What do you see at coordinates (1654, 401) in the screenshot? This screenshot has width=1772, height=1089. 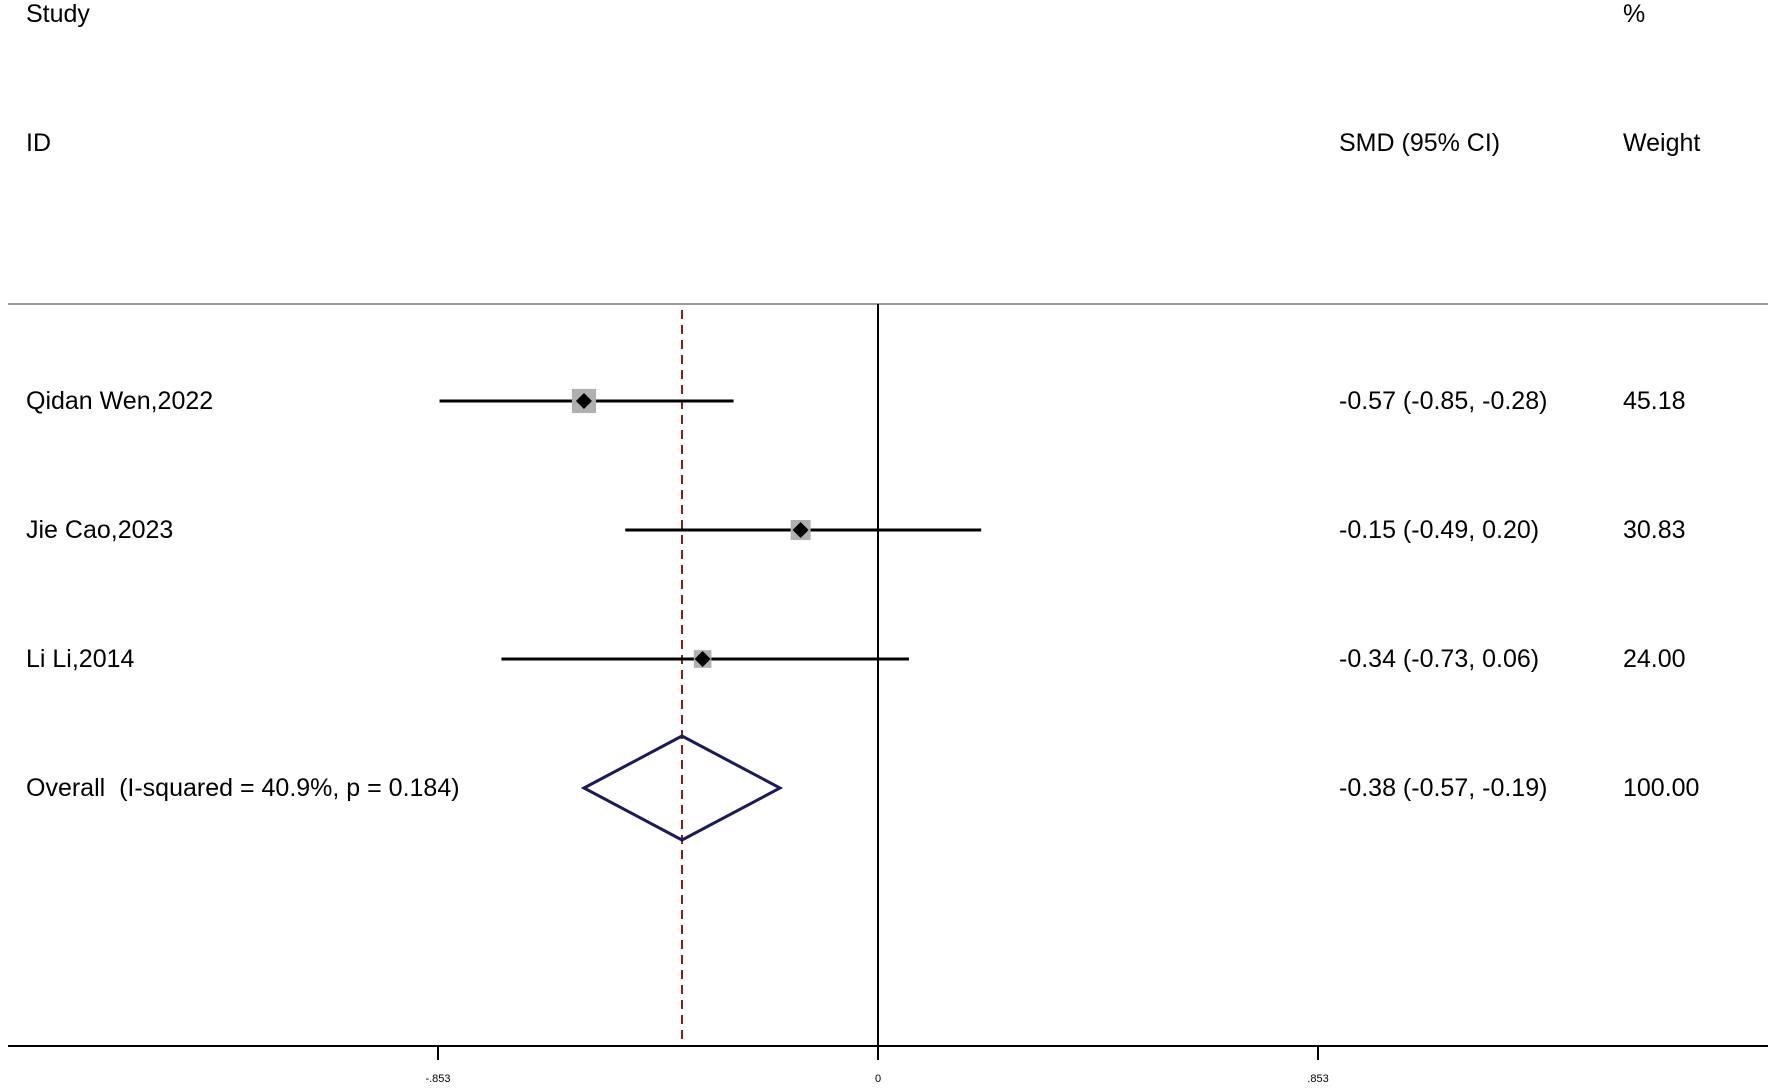 I see `study-weight-text: 45.18` at bounding box center [1654, 401].